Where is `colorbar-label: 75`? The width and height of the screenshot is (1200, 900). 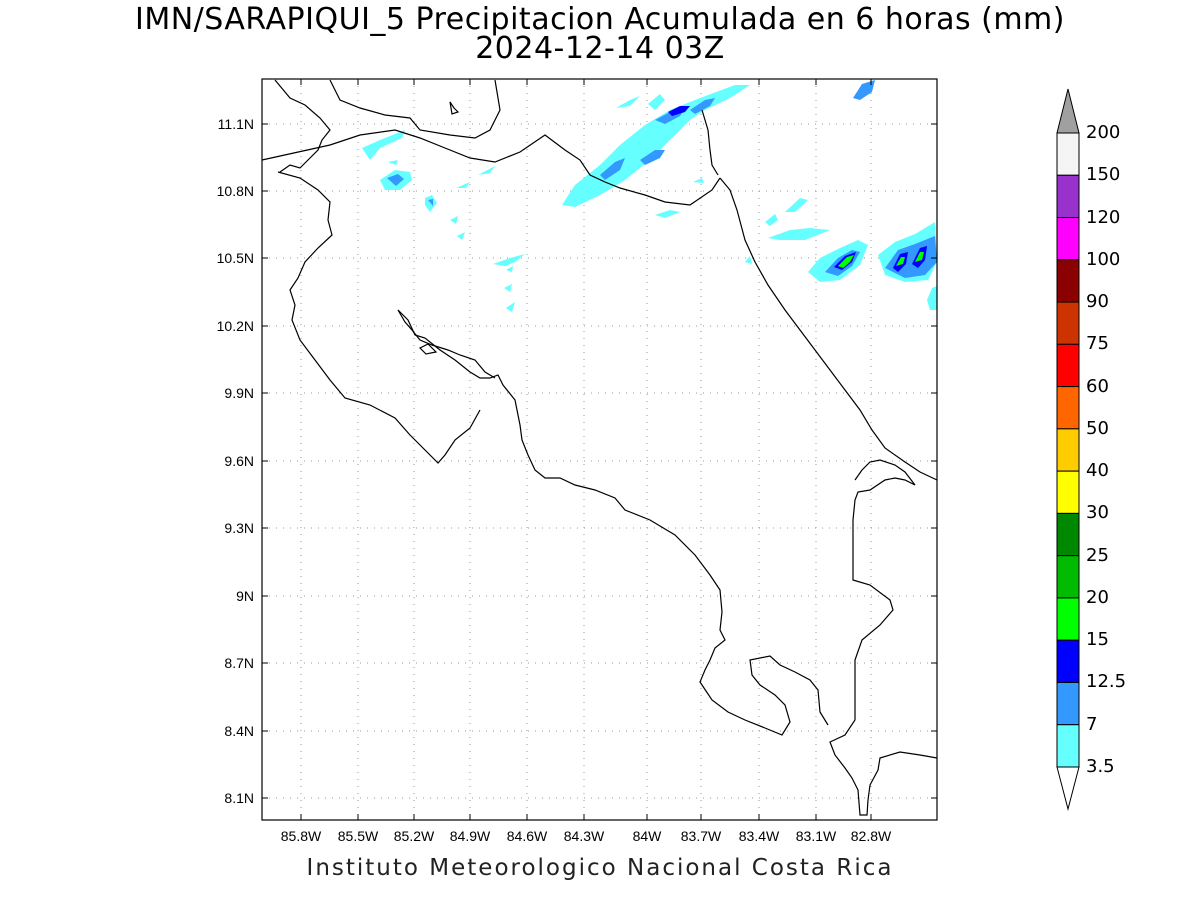 colorbar-label: 75 is located at coordinates (1097, 344).